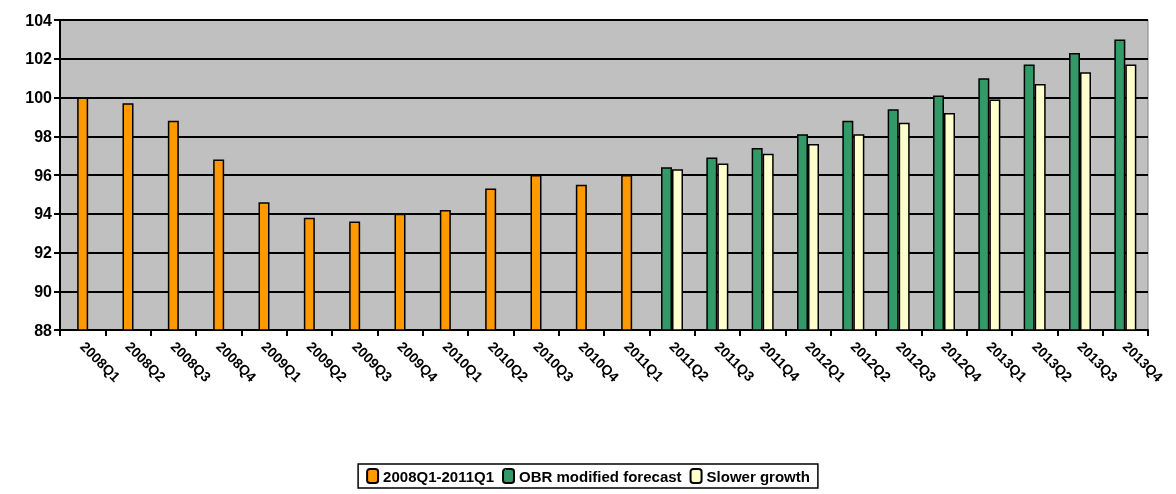  Describe the element at coordinates (39, 59) in the screenshot. I see `y-tick-label: 102` at that location.